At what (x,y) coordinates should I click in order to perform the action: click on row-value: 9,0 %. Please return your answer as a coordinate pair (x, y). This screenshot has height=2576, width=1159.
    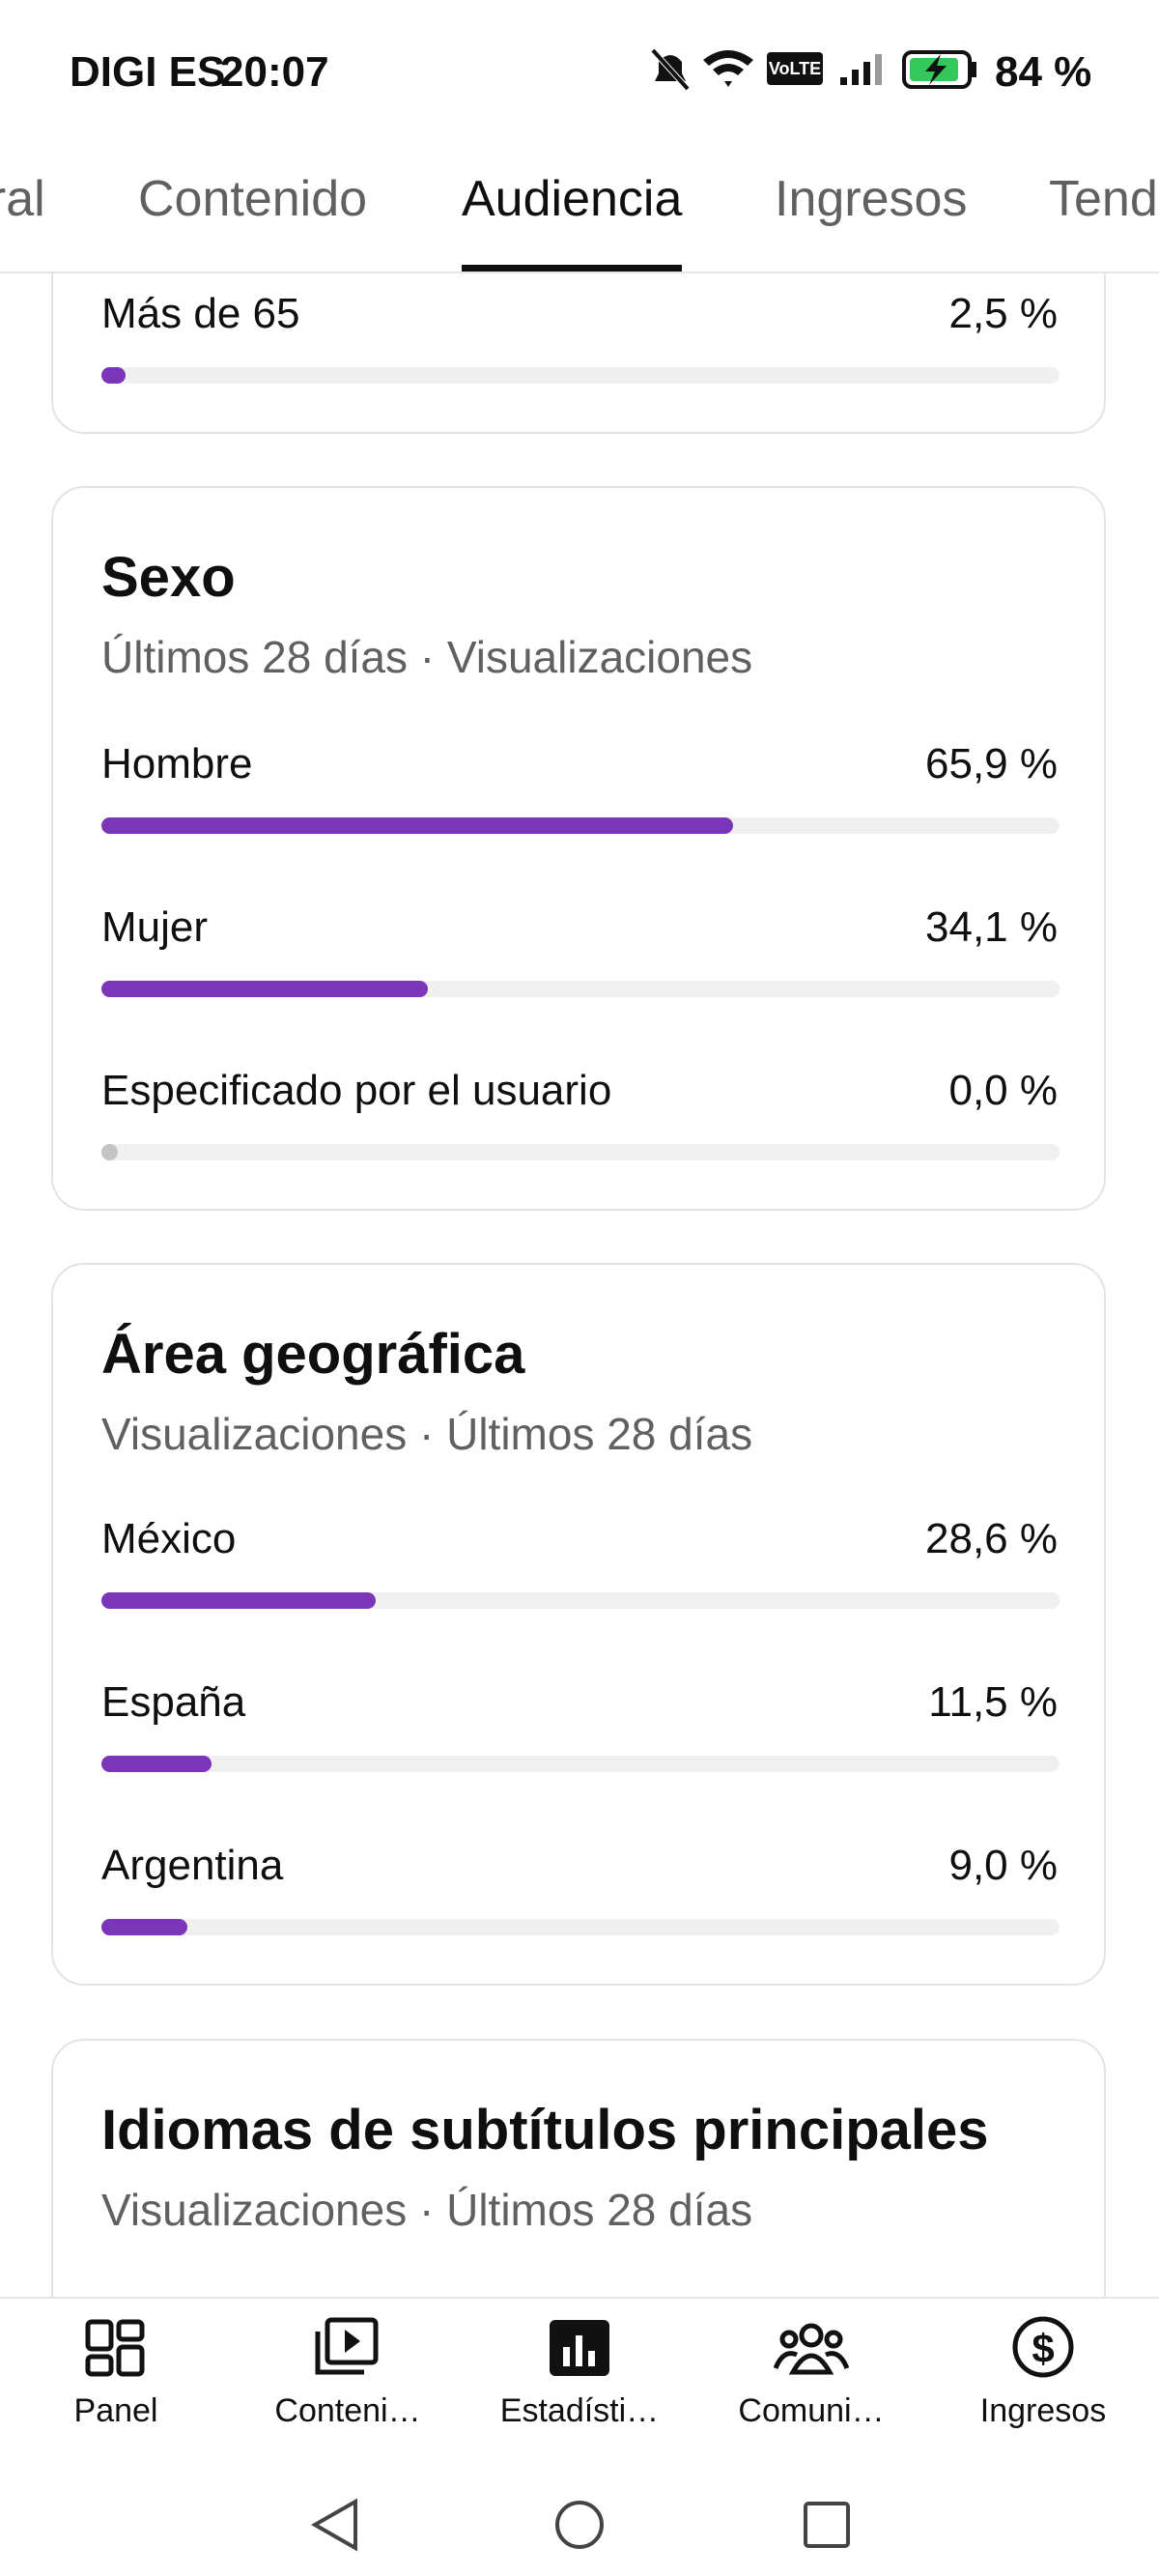
    Looking at the image, I should click on (1003, 1866).